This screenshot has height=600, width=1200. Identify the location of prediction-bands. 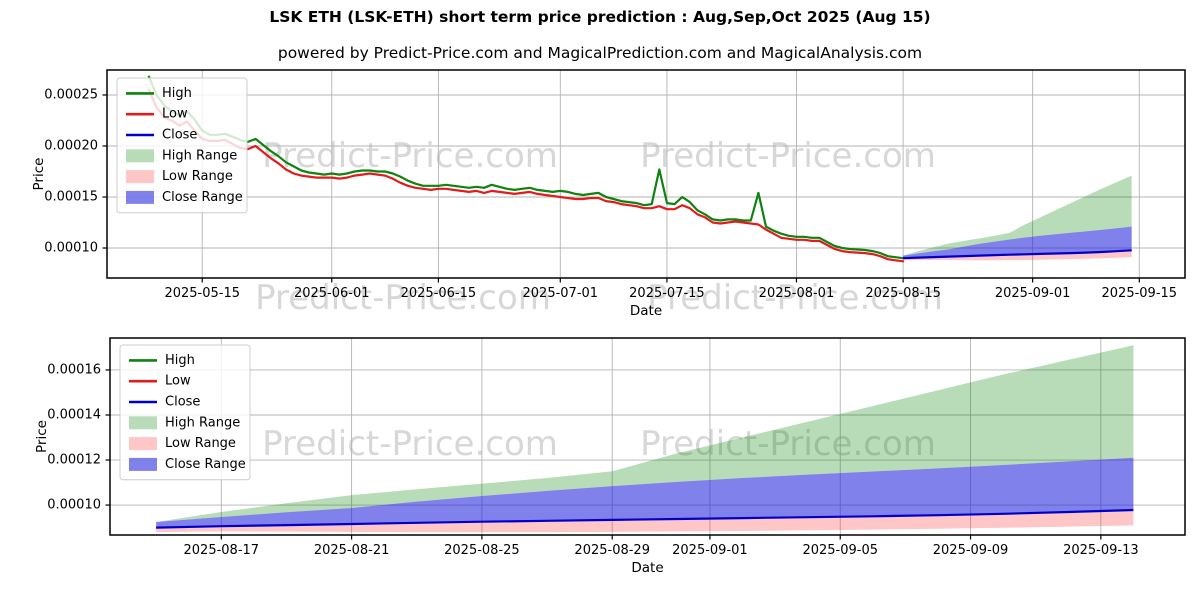
(1017, 218).